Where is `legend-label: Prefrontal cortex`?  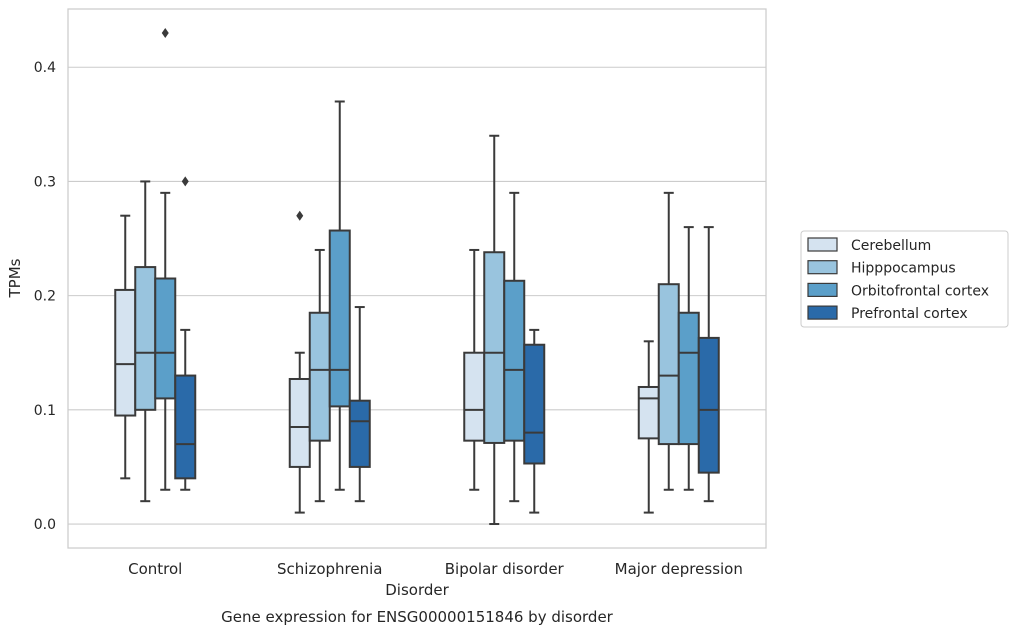
legend-label: Prefrontal cortex is located at coordinates (909, 314).